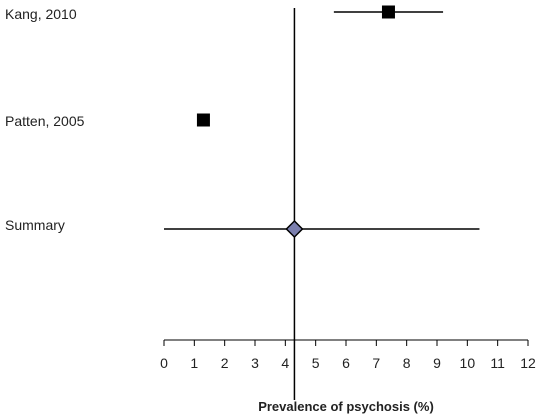 Image resolution: width=541 pixels, height=420 pixels. I want to click on x-tick-label: 8, so click(407, 363).